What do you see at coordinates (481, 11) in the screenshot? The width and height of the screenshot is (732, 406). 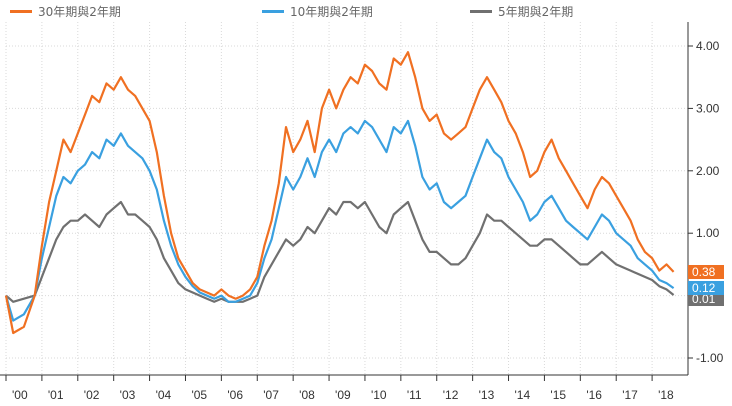 I see `legend-swatch-5y` at bounding box center [481, 11].